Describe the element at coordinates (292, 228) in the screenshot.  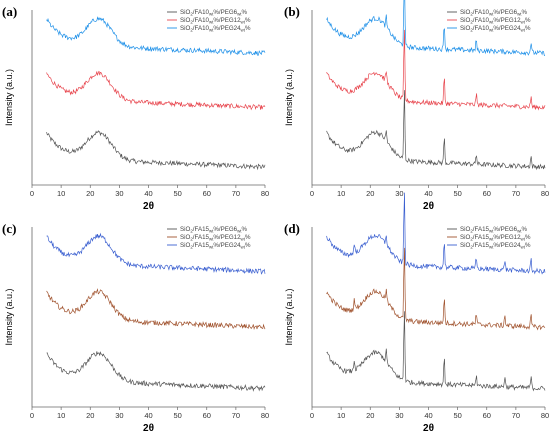
I see `panel-letter: (d)` at that location.